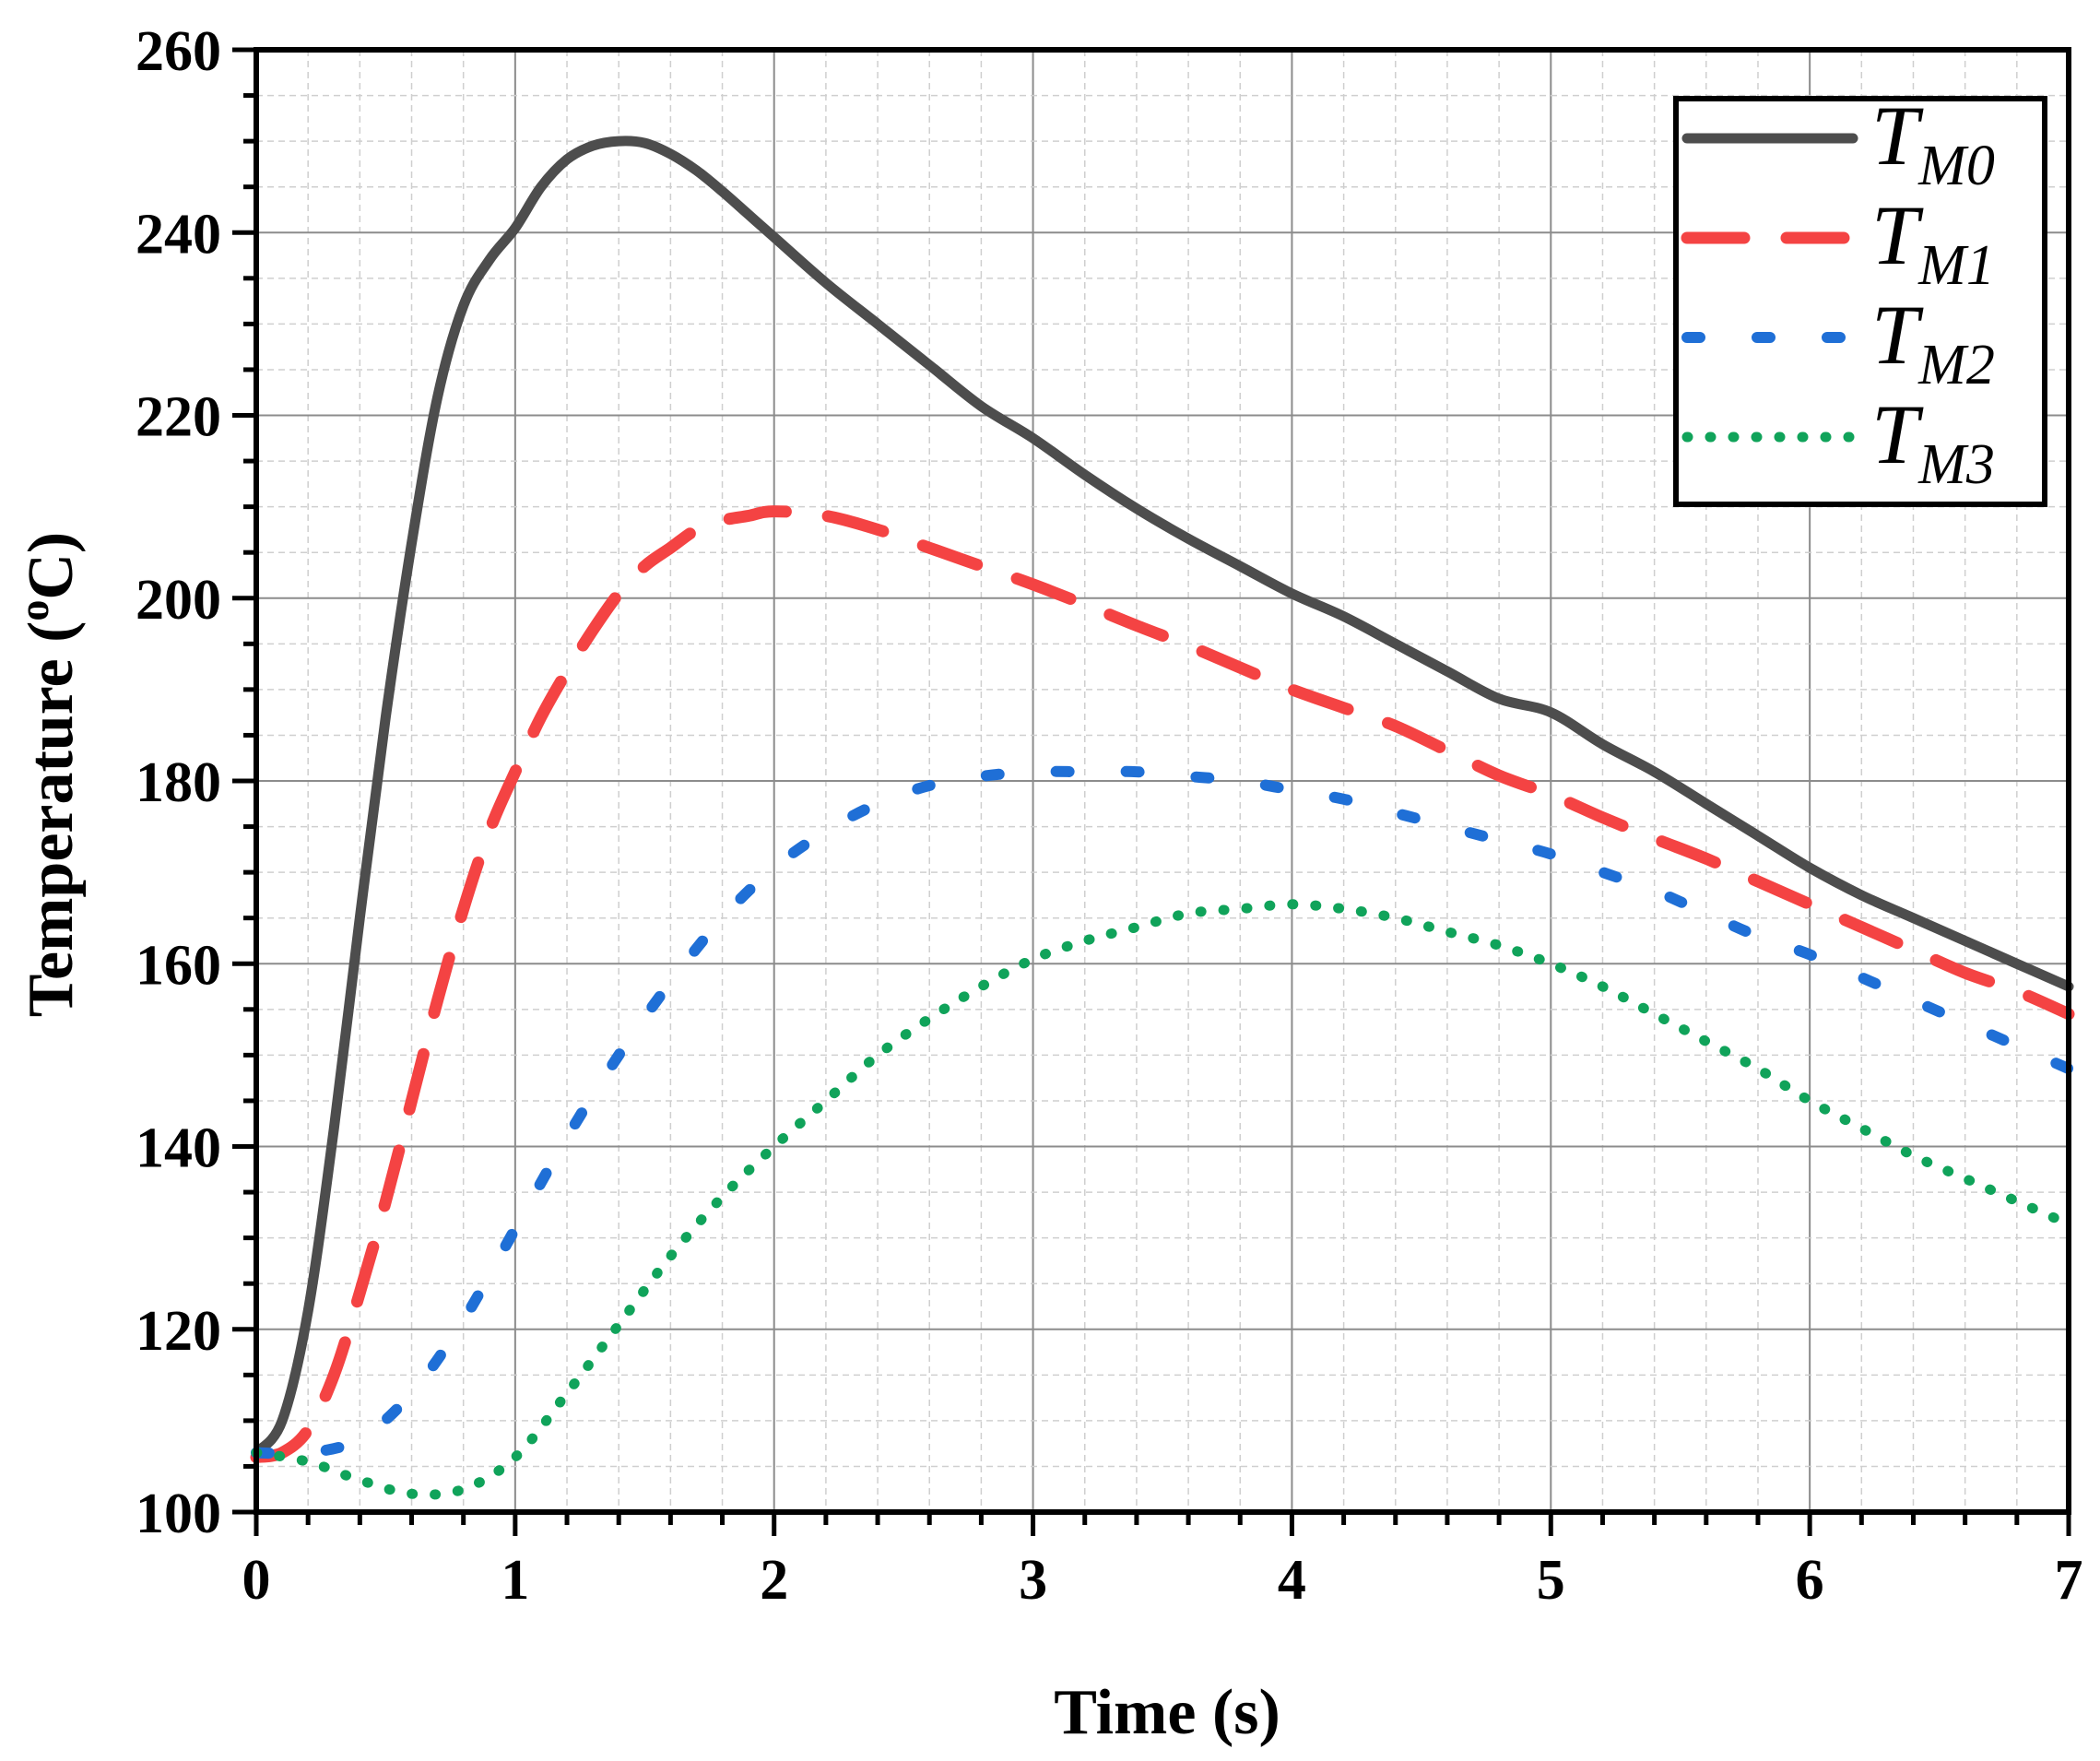 This screenshot has width=2100, height=1761. What do you see at coordinates (178, 51) in the screenshot?
I see `y-tick-label: 260` at bounding box center [178, 51].